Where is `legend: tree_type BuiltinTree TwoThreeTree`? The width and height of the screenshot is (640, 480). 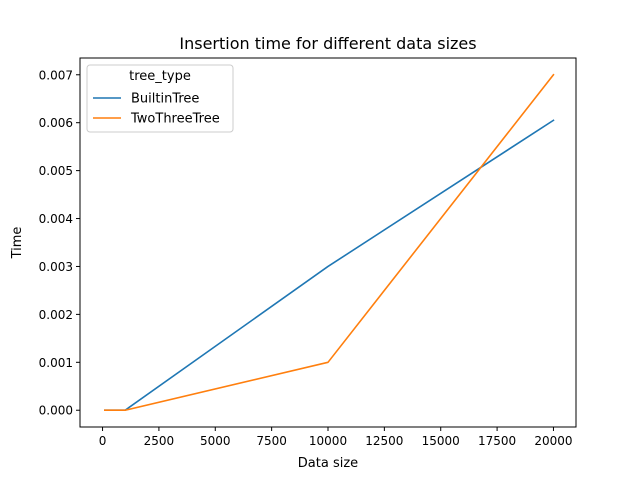
legend: tree_type BuiltinTree TwoThreeTree is located at coordinates (160, 98).